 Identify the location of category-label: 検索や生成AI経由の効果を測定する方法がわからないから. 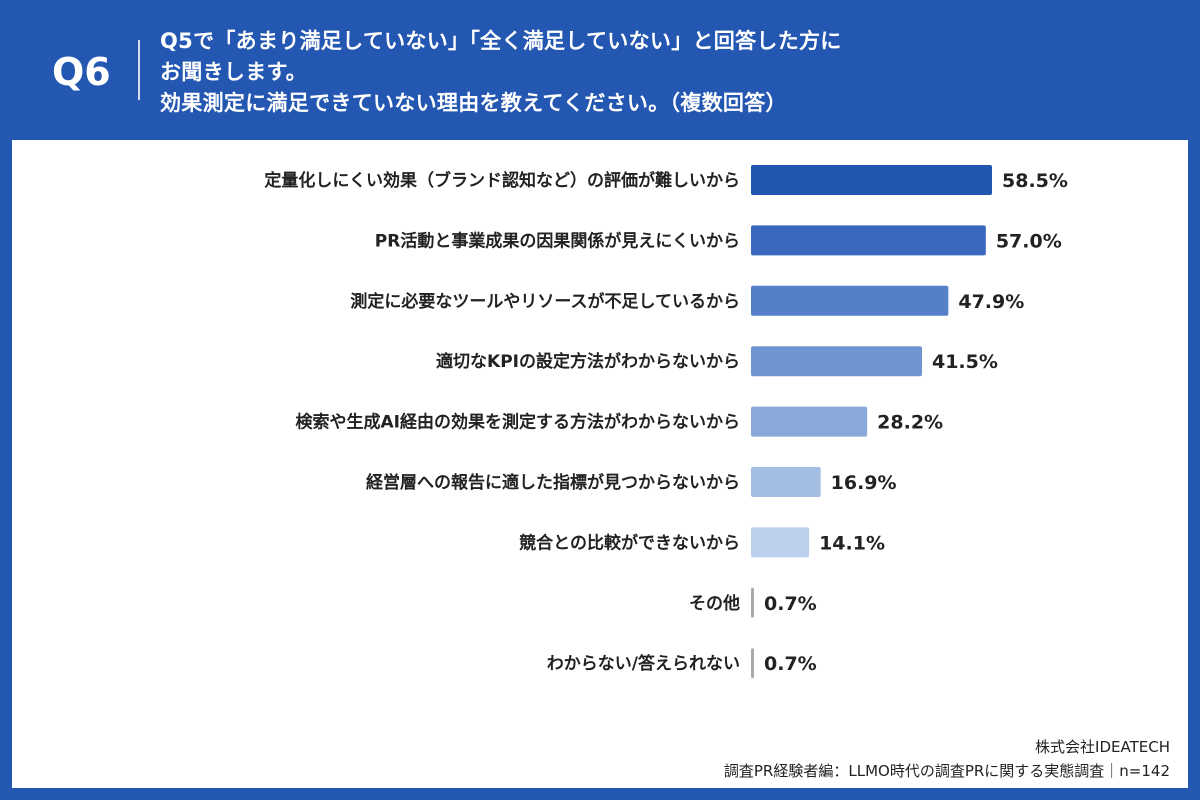
(518, 422).